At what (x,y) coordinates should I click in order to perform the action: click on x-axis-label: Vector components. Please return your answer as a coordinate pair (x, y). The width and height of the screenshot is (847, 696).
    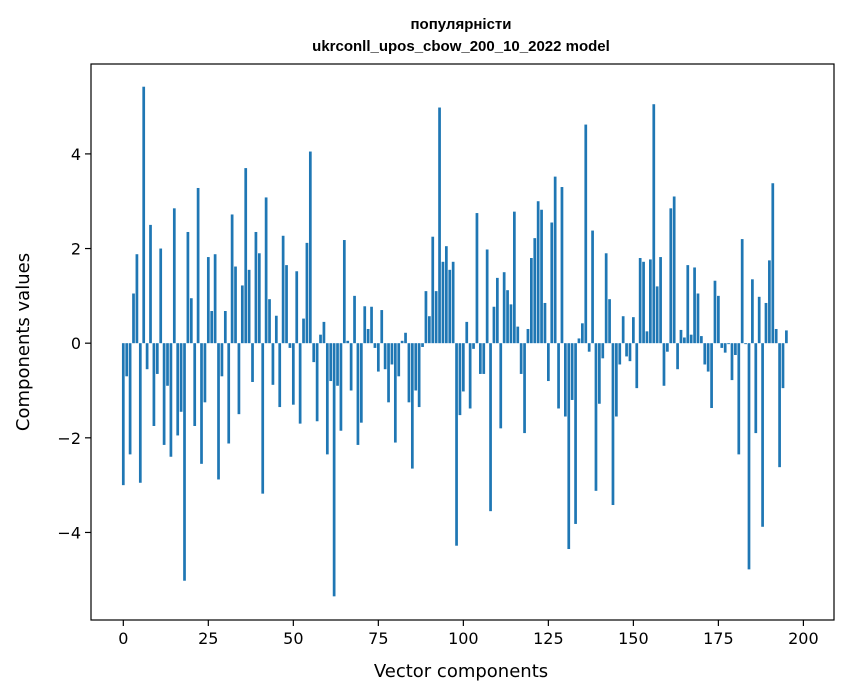
    Looking at the image, I should click on (461, 671).